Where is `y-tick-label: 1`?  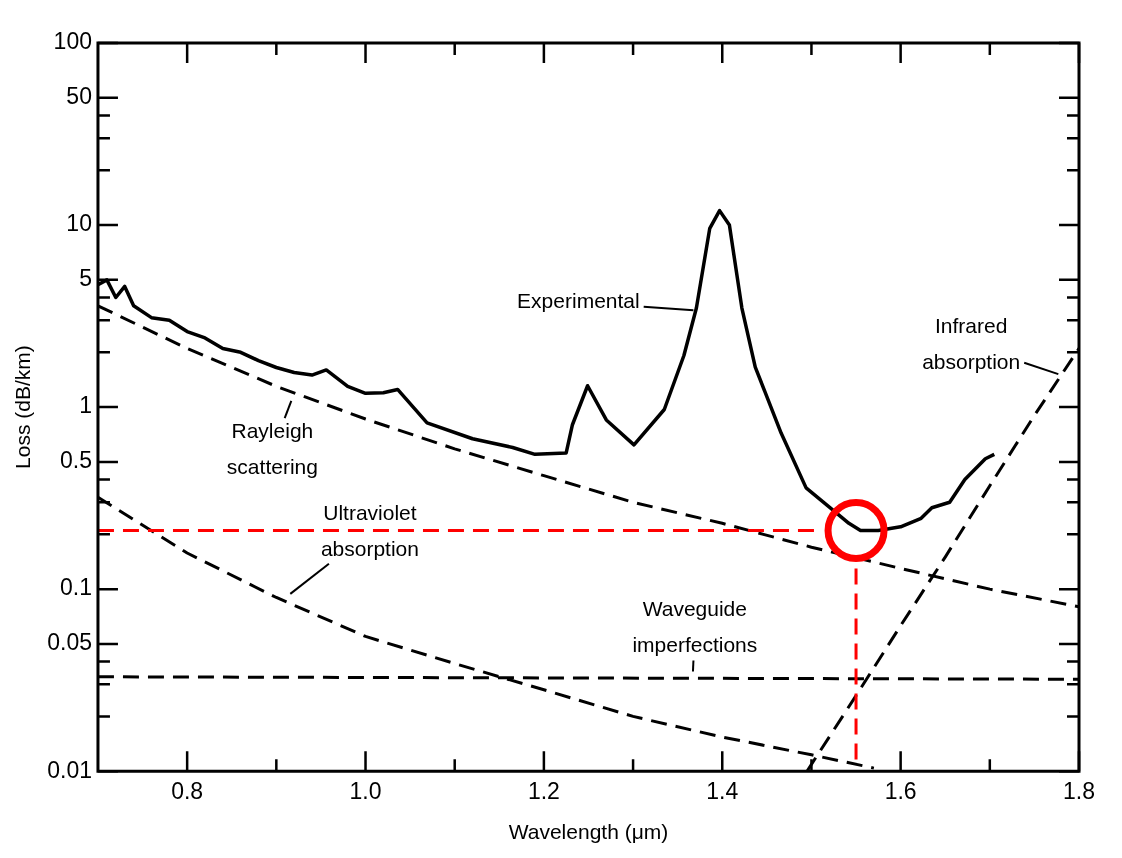
y-tick-label: 1 is located at coordinates (85, 405).